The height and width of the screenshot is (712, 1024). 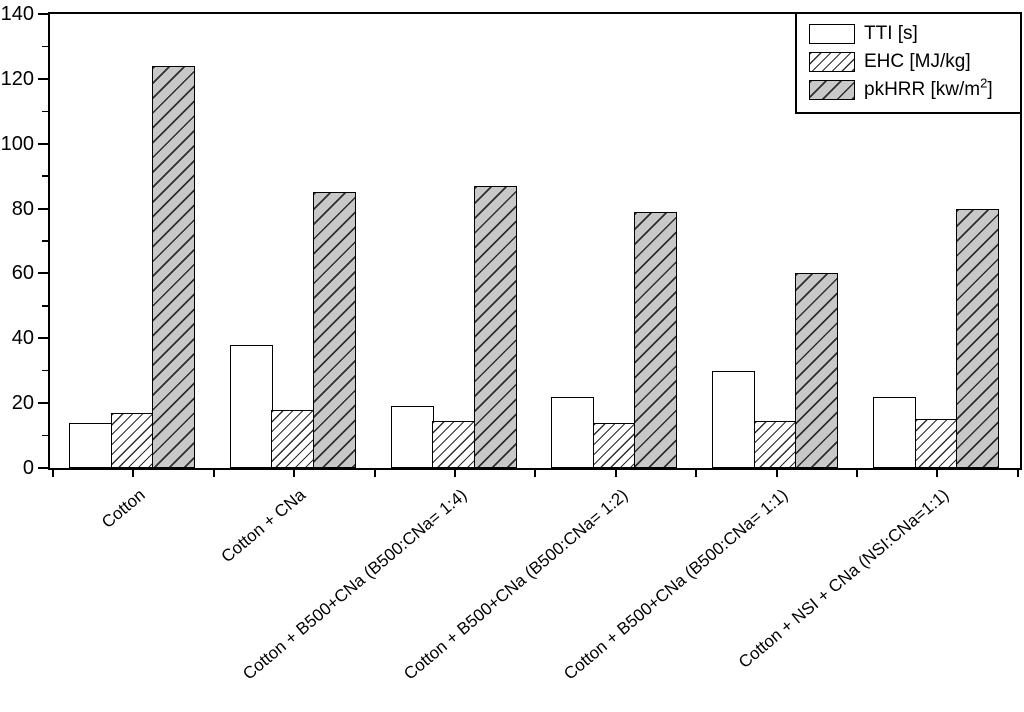 I want to click on legend-swatch-tti, so click(x=832, y=34).